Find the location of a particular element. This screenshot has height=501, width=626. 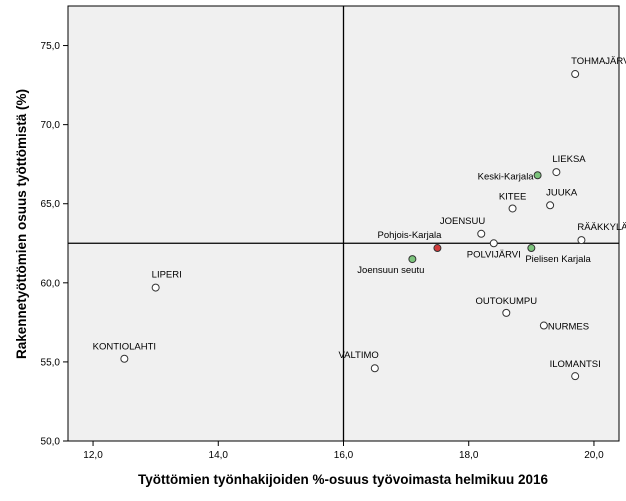

data-point-label: VALTIMO is located at coordinates (359, 355).